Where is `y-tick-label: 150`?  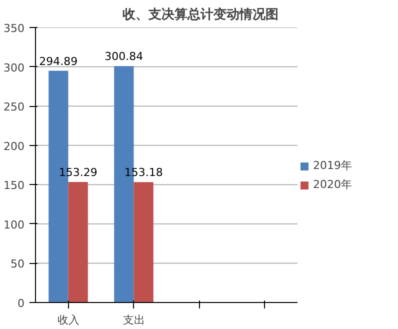
y-tick-label: 150 is located at coordinates (14, 185).